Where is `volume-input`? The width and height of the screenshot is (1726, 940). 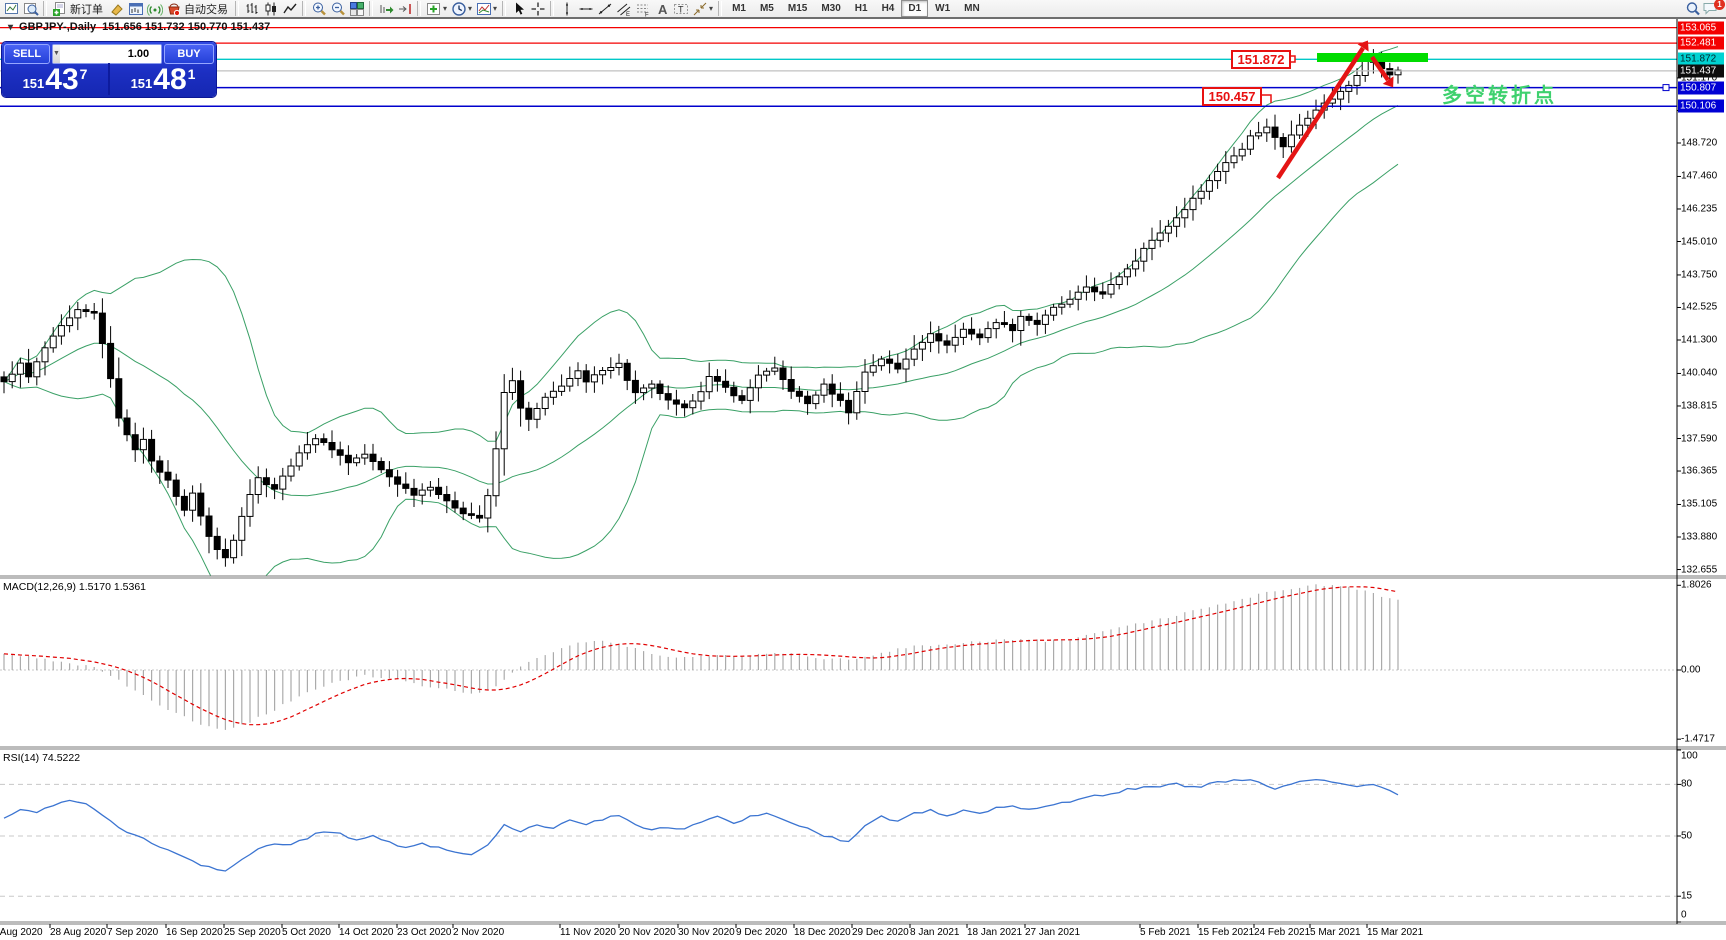
volume-input is located at coordinates (110, 53).